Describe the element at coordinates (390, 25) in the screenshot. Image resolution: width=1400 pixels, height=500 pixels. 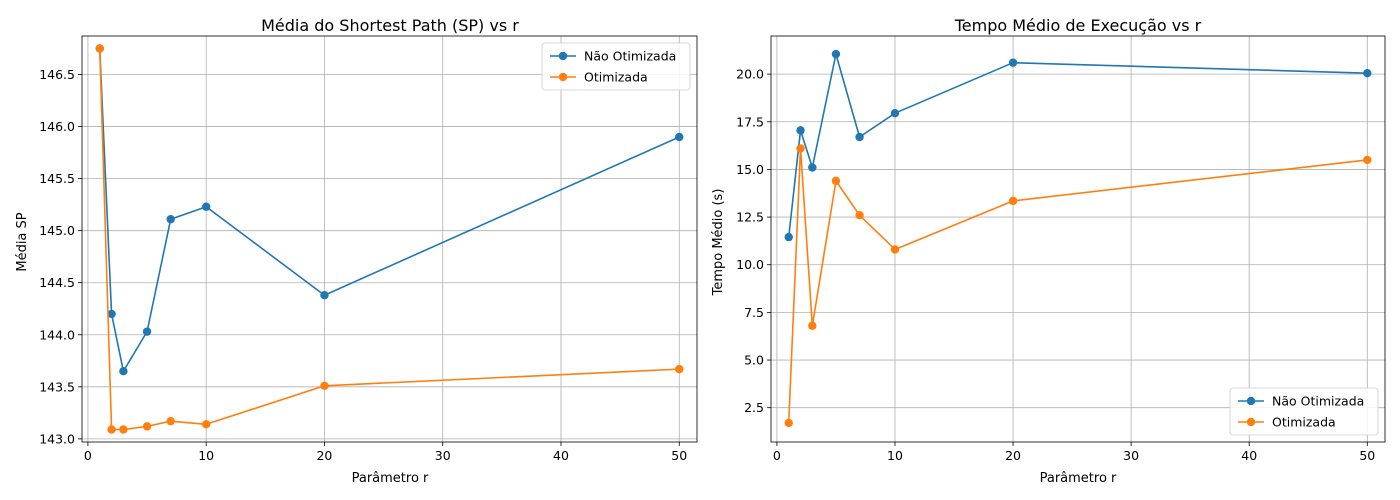
I see `chart-title: Média do Shortest Path (SP) vs r` at that location.